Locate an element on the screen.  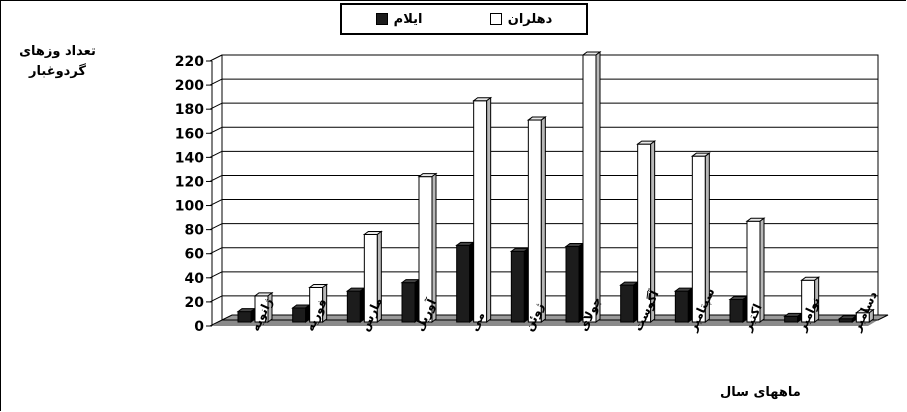
legend: دهلران ایلام is located at coordinates (464, 19).